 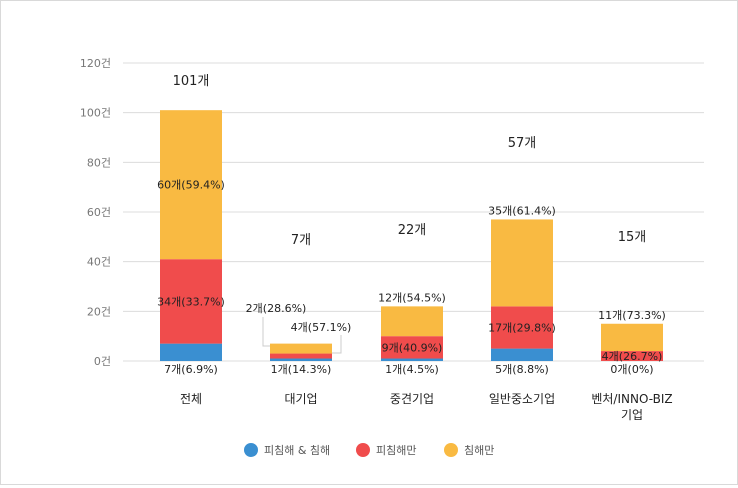 I want to click on data-label: 7개(6.9%), so click(x=191, y=369).